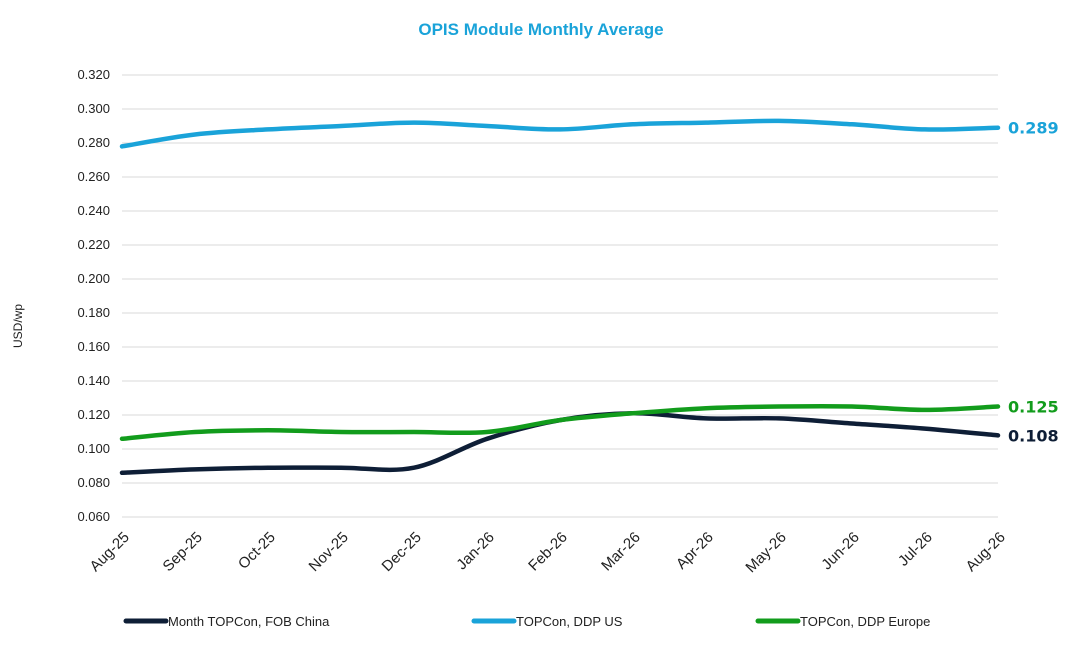  Describe the element at coordinates (695, 551) in the screenshot. I see `x-tick-label: Apr-26` at that location.